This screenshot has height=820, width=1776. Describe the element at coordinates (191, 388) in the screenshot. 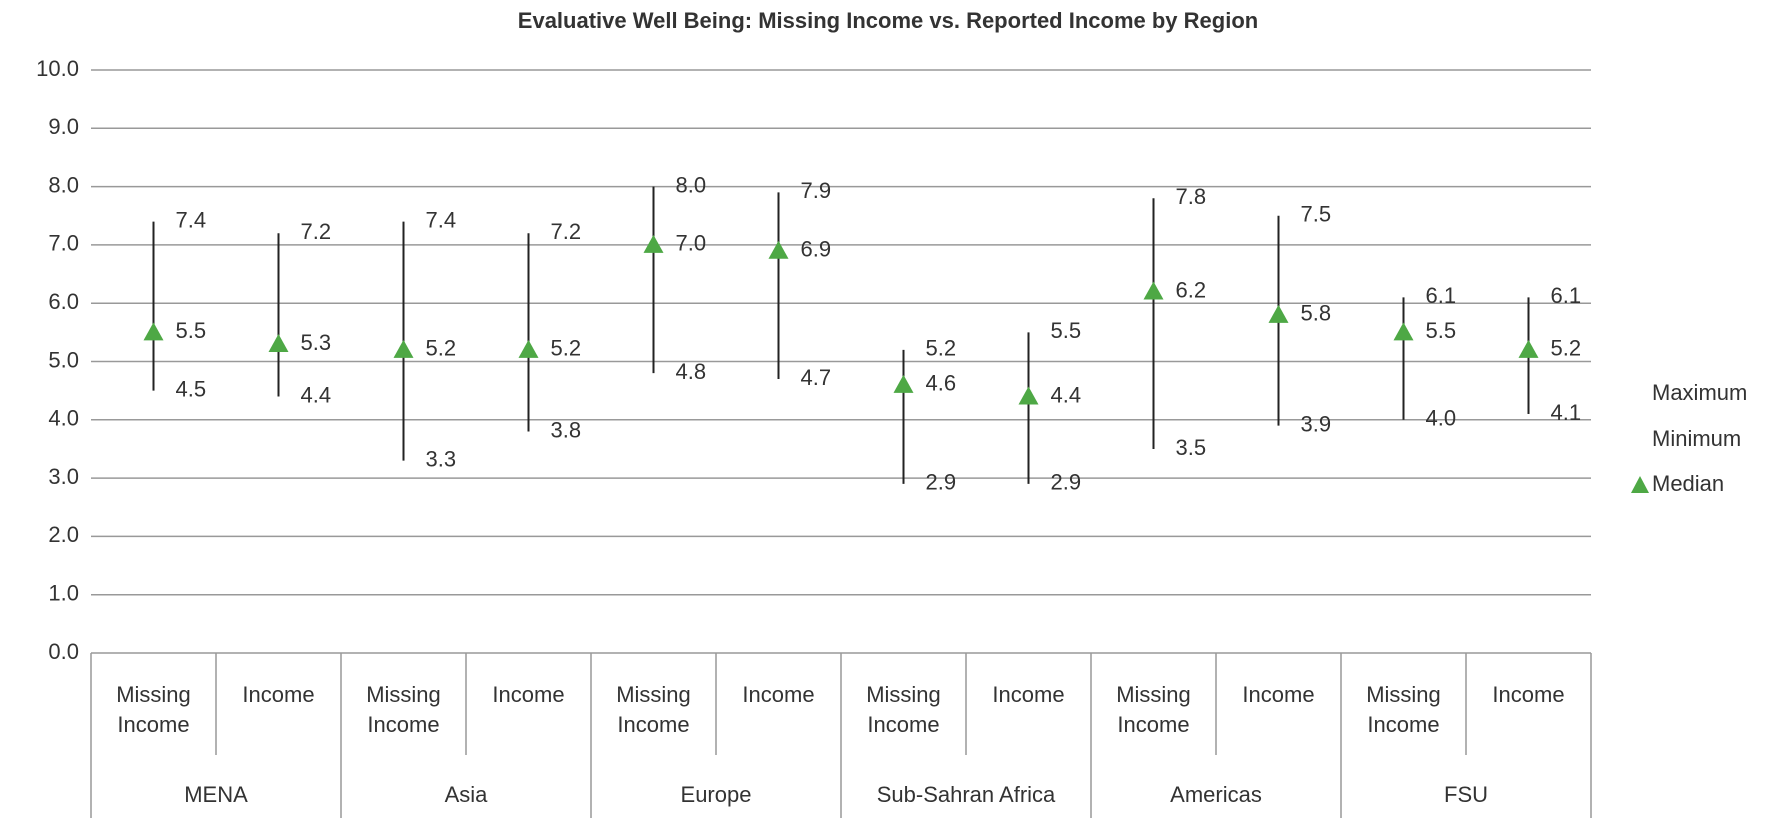

I see `min-label: 4.5` at that location.